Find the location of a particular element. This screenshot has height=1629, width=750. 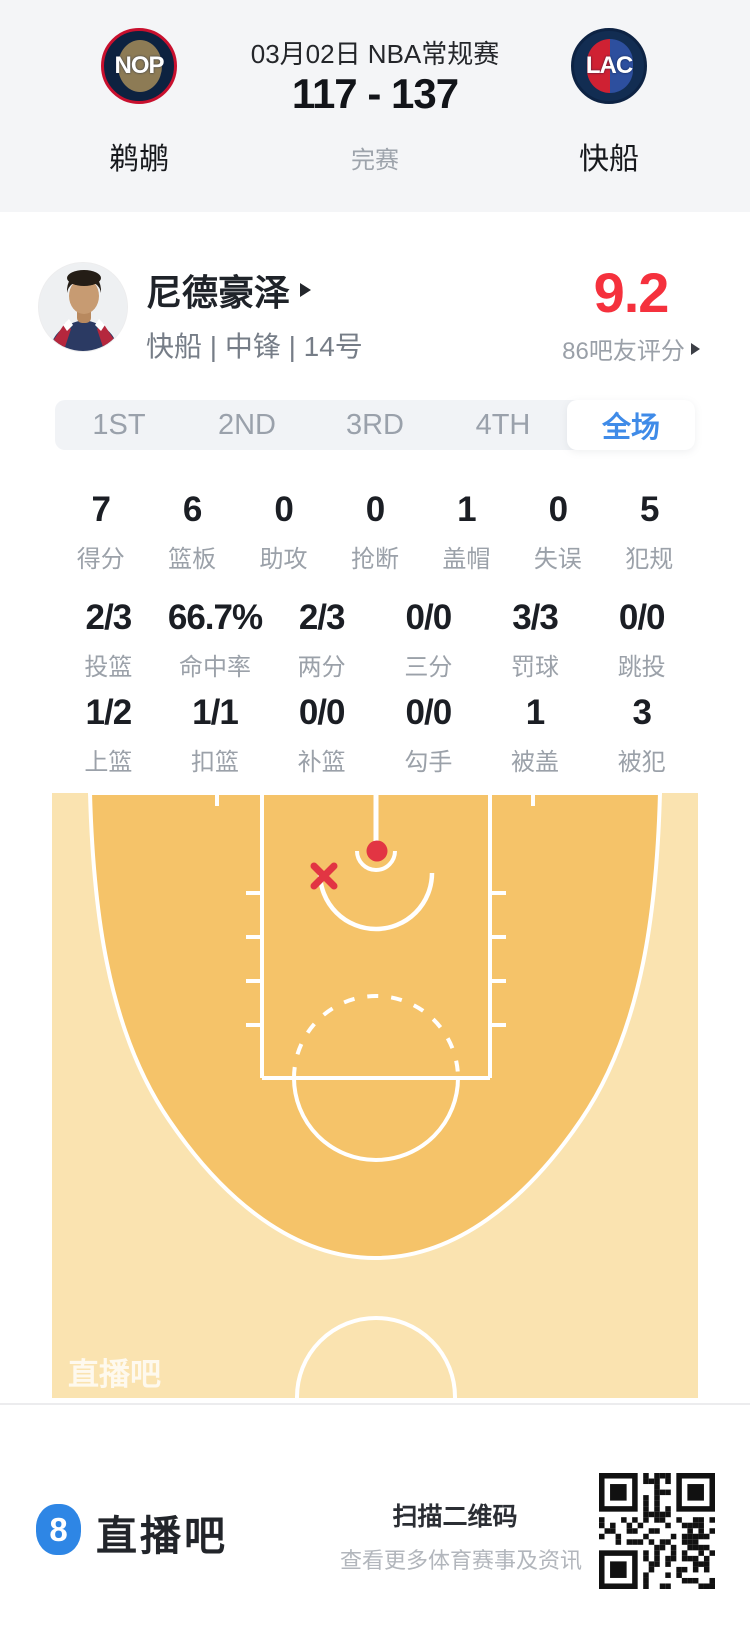

stat-cell: 0 失误 is located at coordinates (557, 532).